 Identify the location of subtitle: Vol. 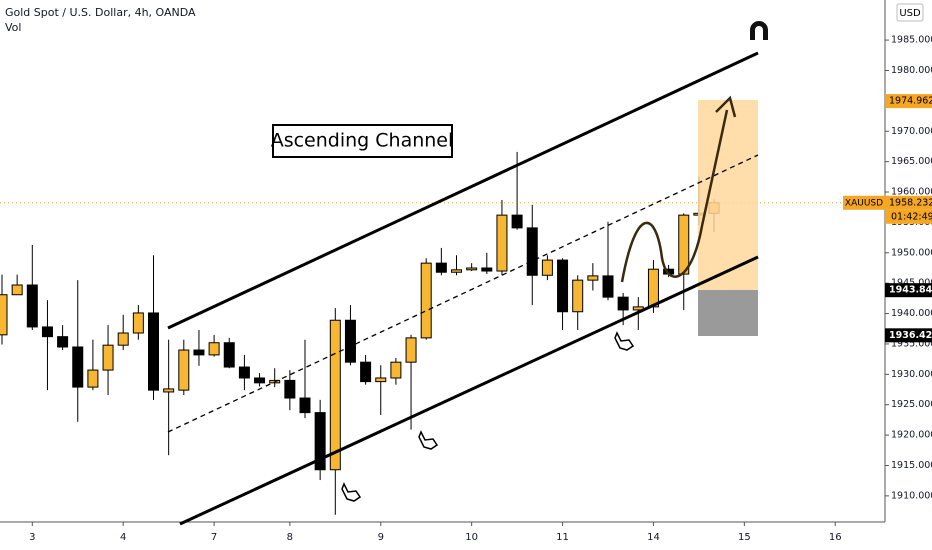
(13, 27).